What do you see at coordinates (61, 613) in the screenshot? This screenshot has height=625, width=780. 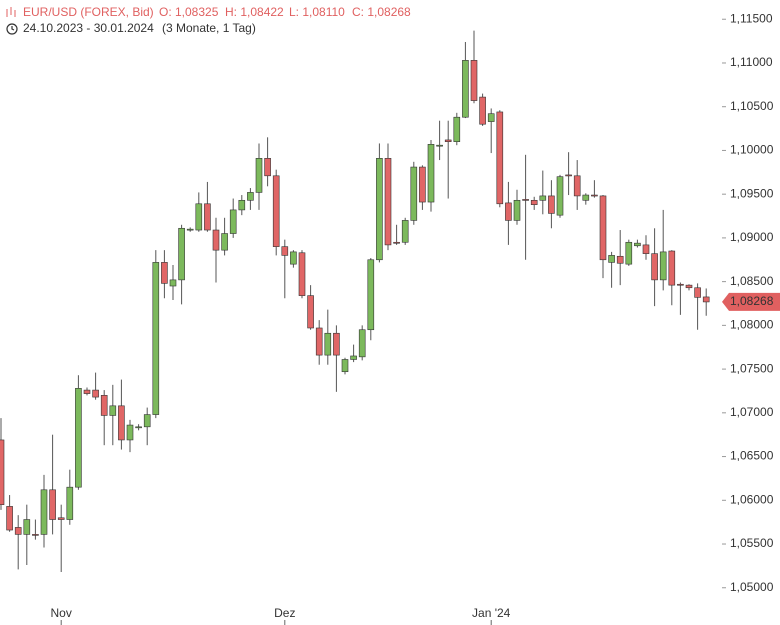 I see `x-tick-label: Nov` at bounding box center [61, 613].